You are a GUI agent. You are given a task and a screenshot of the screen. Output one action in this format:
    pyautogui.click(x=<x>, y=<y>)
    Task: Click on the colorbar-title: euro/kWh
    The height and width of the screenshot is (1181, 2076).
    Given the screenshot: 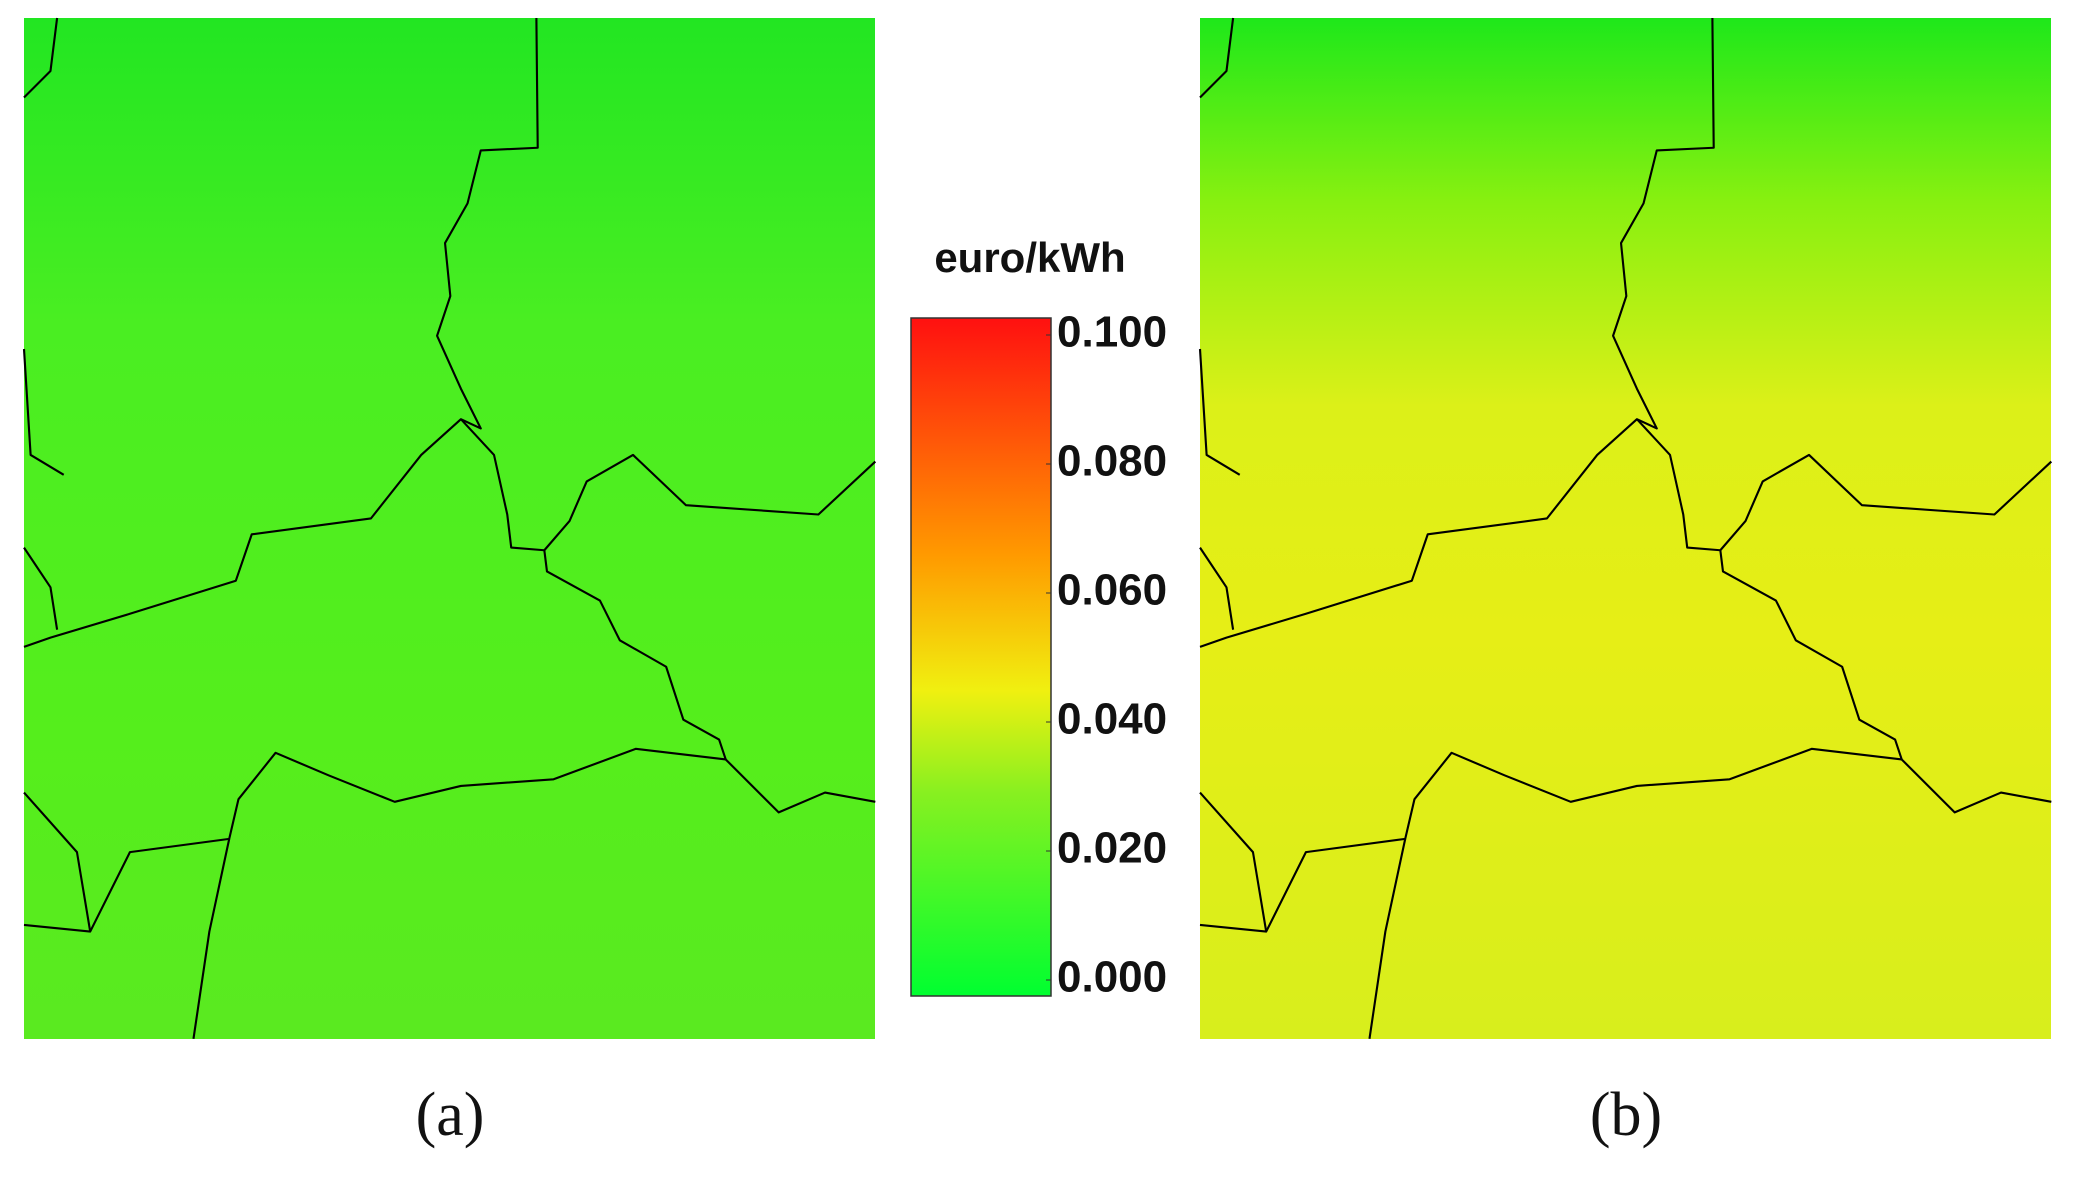 What is the action you would take?
    pyautogui.click(x=1029, y=257)
    